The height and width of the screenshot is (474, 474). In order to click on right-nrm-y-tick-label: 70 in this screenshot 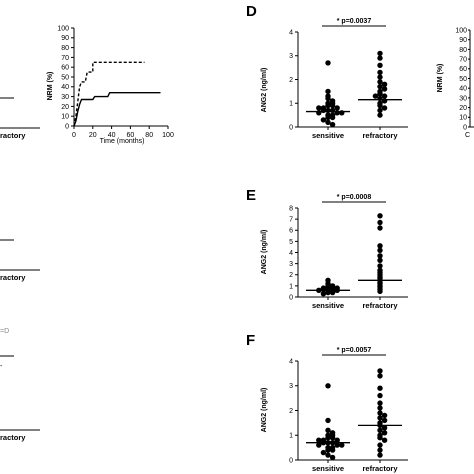, I will do `click(463, 60)`.